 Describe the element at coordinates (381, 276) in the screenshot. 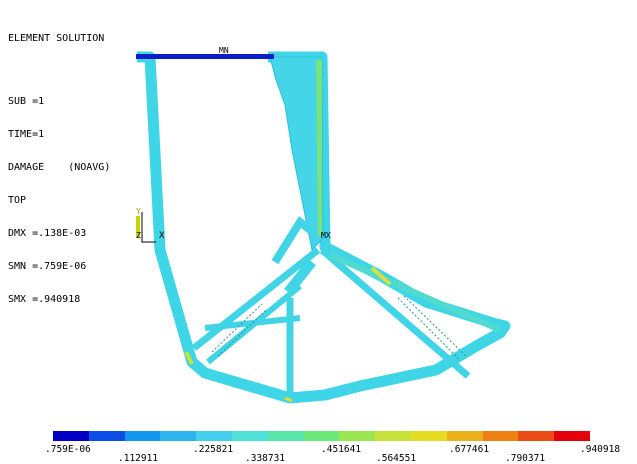

I see `damage-spot-upper` at that location.